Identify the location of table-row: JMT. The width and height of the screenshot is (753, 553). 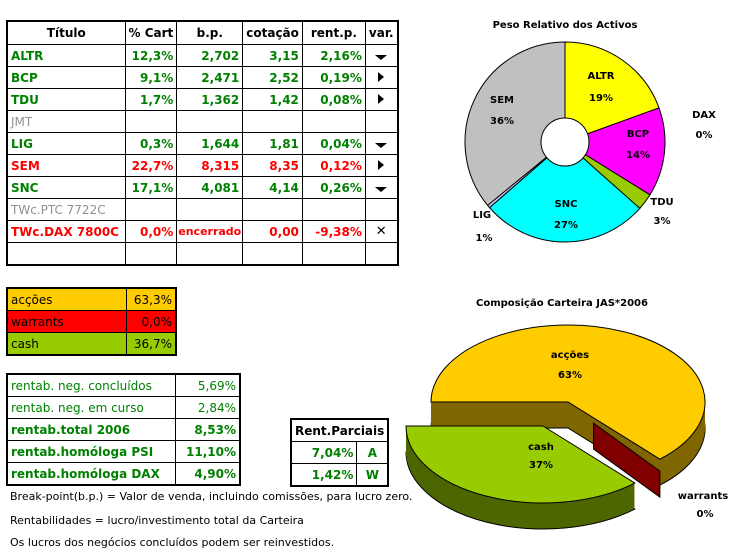
(202, 121).